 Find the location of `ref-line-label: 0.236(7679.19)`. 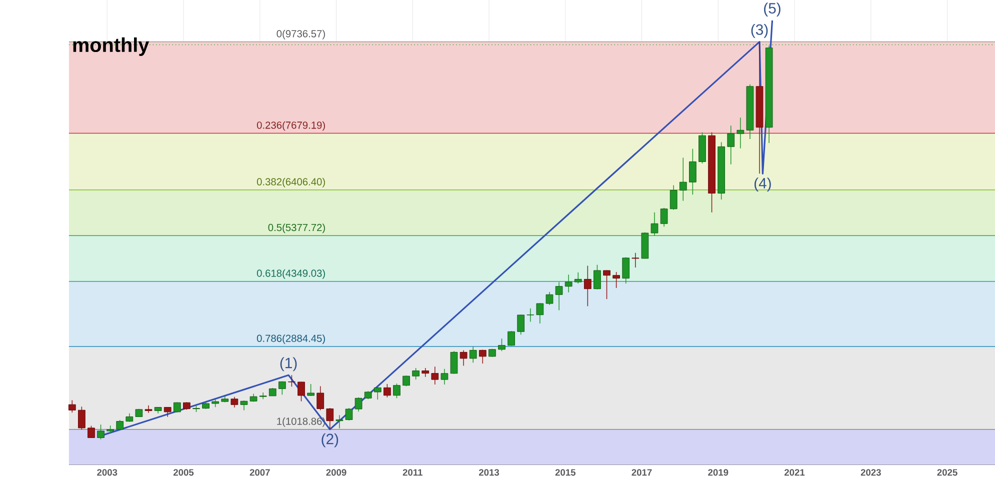

ref-line-label: 0.236(7679.19) is located at coordinates (290, 126).